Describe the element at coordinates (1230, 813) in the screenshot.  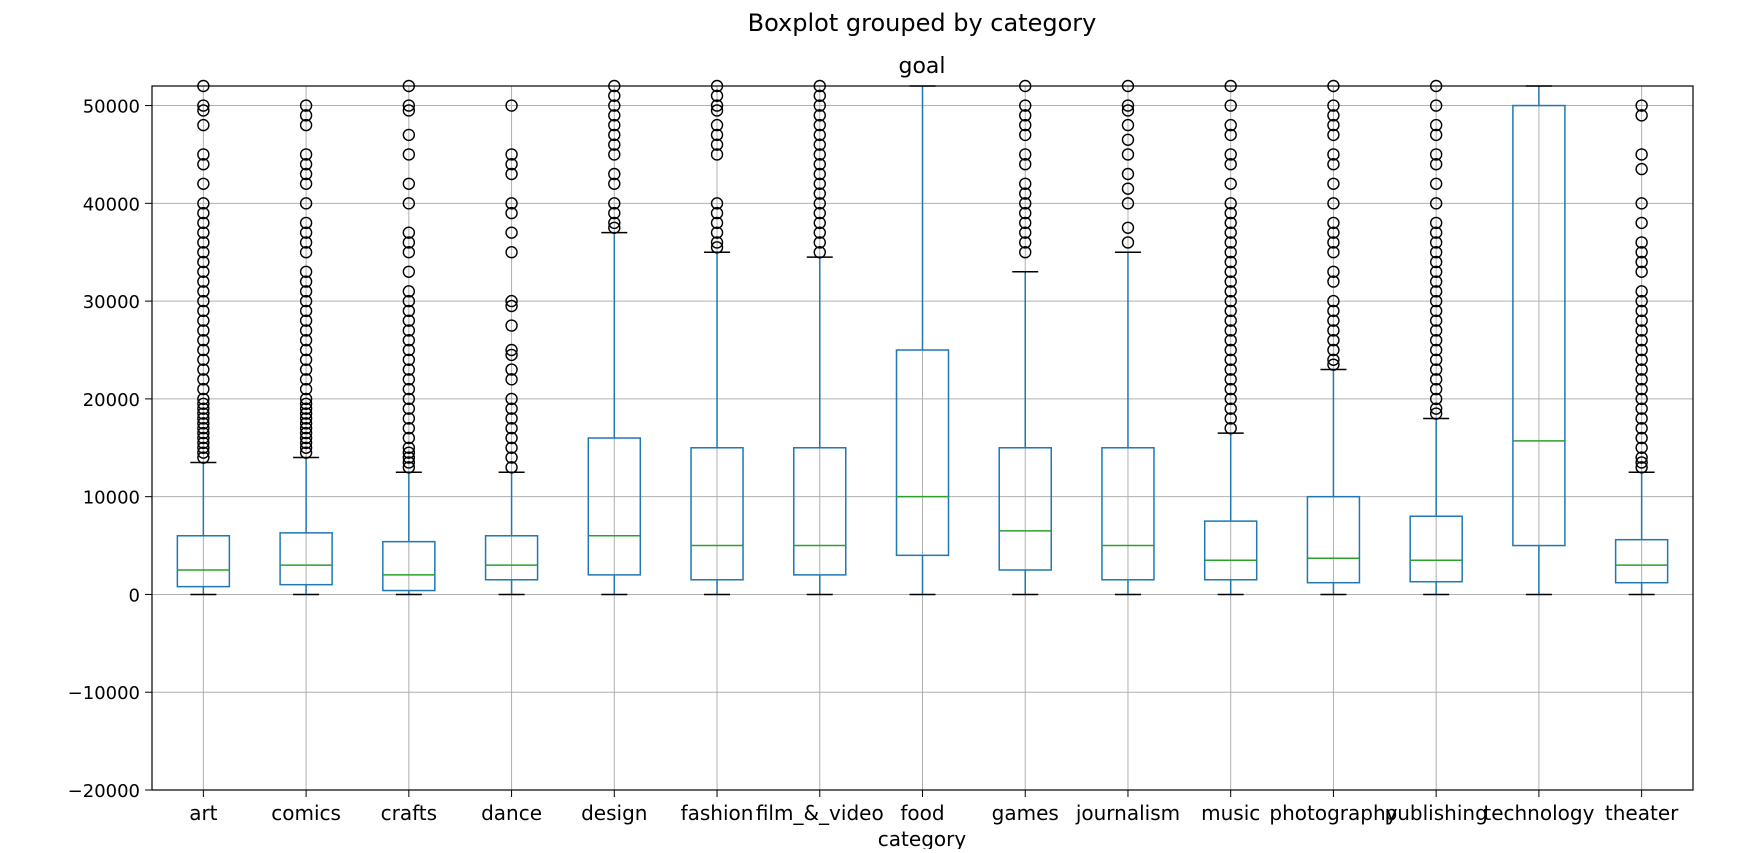
I see `x-tick-label-music: music` at that location.